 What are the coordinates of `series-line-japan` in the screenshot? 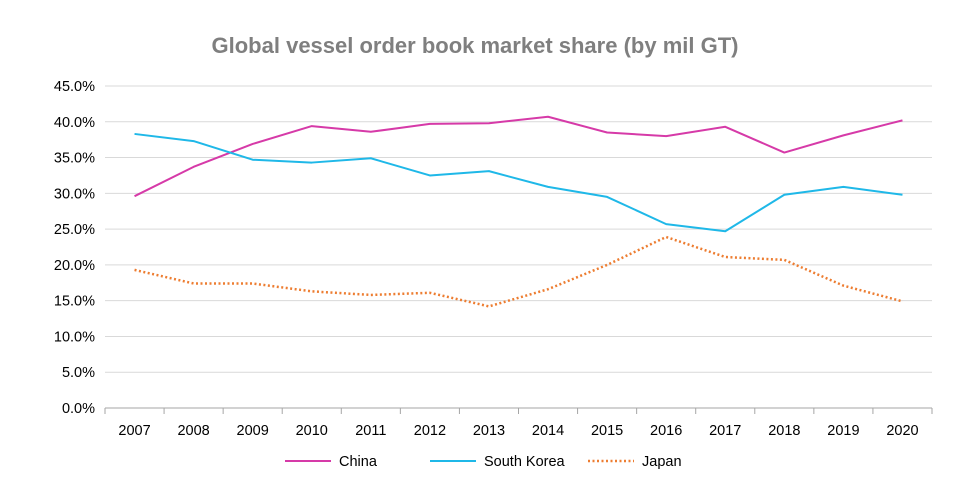 It's located at (518, 271).